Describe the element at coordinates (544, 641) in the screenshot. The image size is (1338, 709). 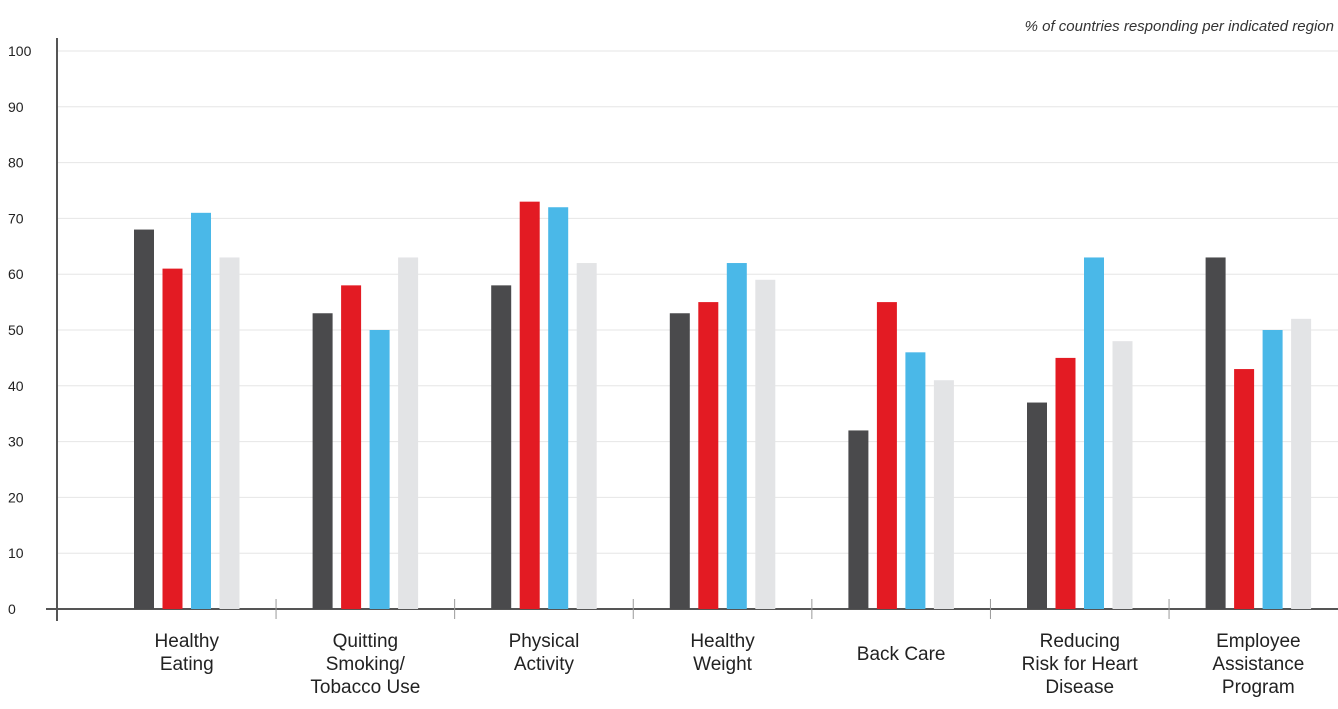
I see `x-tick-label: Physical` at that location.